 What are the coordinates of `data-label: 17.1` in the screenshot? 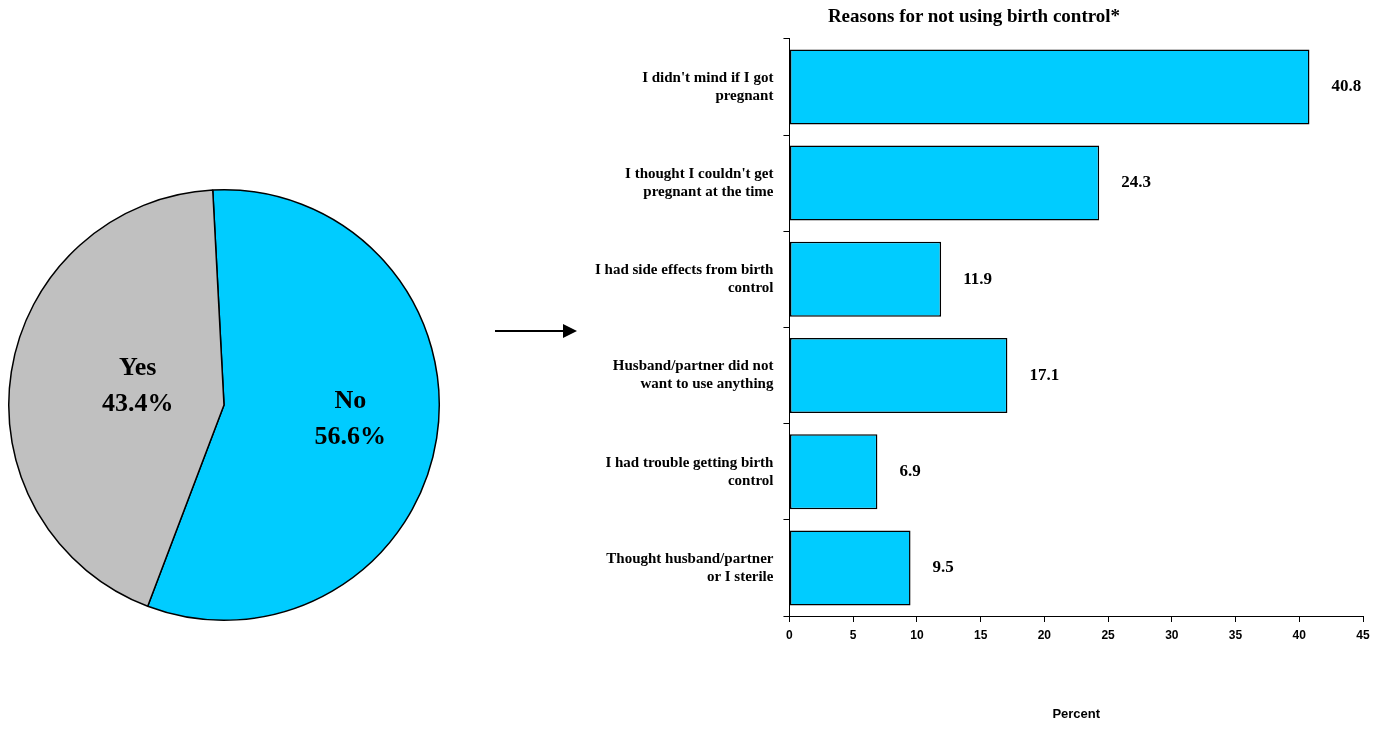 It's located at (1044, 374).